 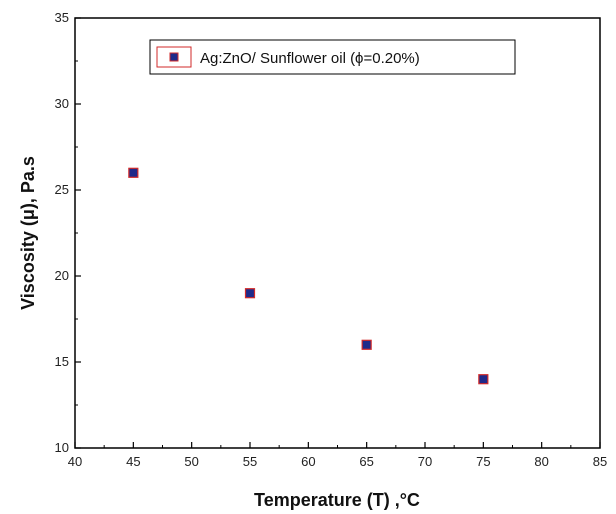 What do you see at coordinates (191, 461) in the screenshot?
I see `x-tick-label-50: 50` at bounding box center [191, 461].